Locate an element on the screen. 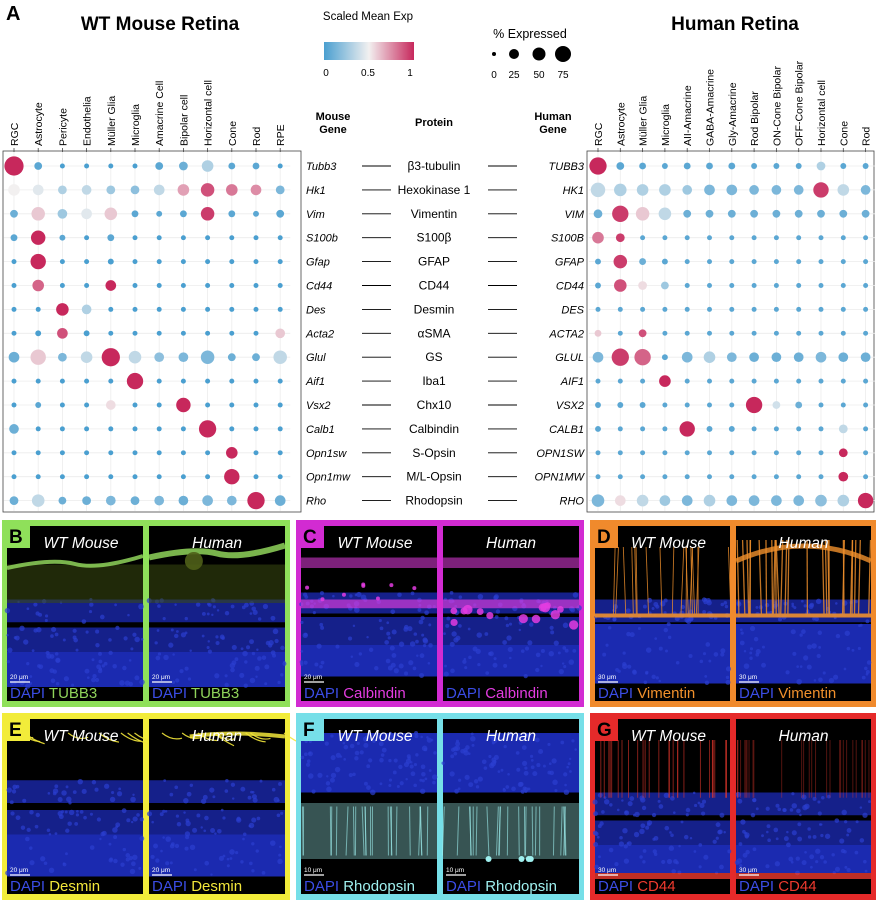  panel-label: D is located at coordinates (604, 537).